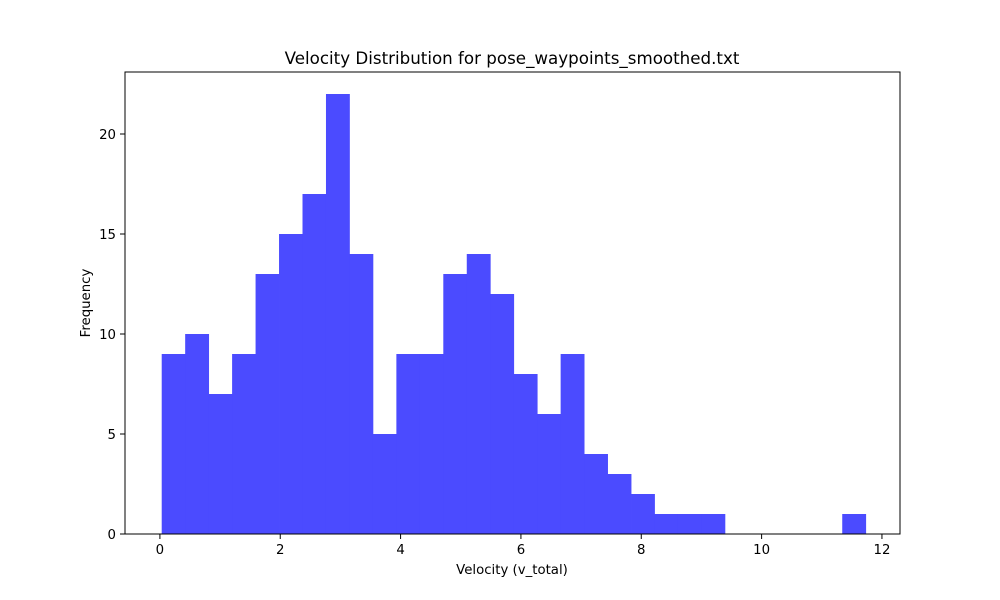 Image resolution: width=1000 pixels, height=600 pixels. Describe the element at coordinates (112, 535) in the screenshot. I see `y-tick-label: 0` at that location.